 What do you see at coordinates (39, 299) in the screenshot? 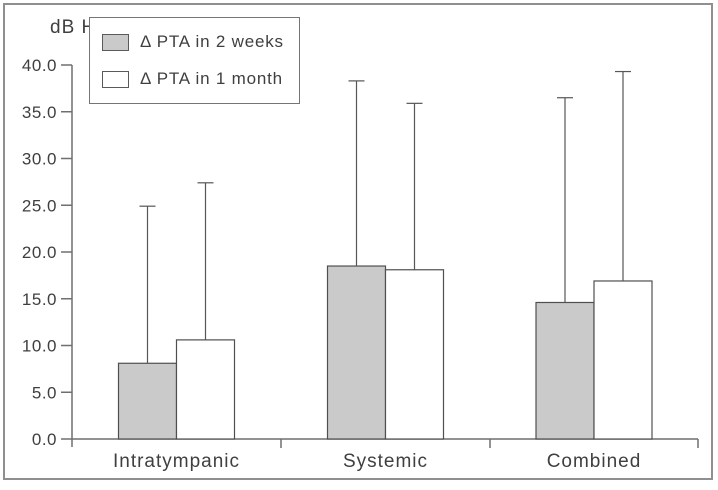
I see `y-tick-label: 15.0` at bounding box center [39, 299].